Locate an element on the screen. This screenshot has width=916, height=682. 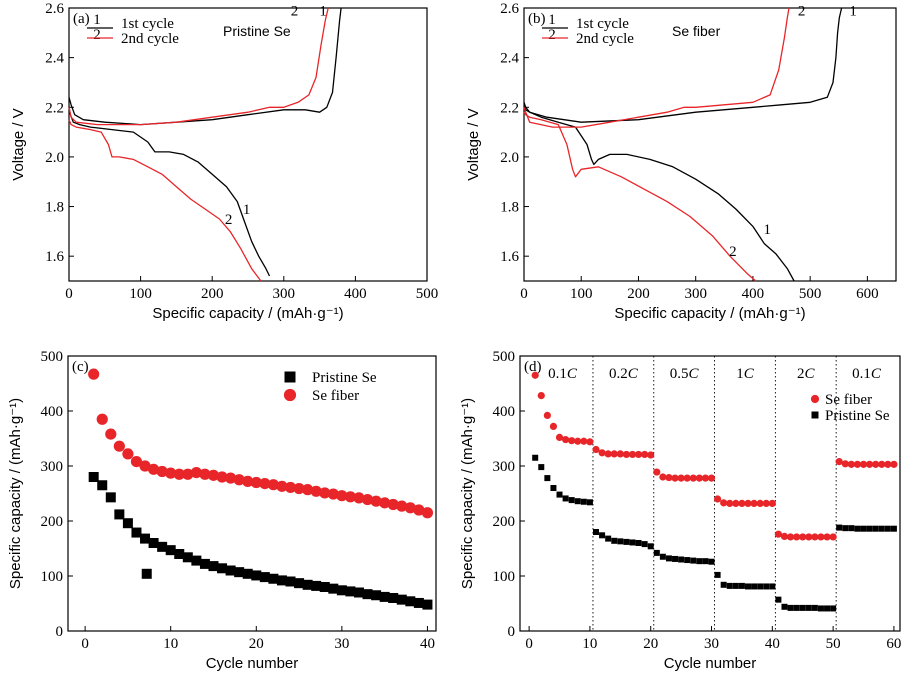
x-axis-label: Specific capacity / (mAh·g⁻¹) is located at coordinates (709, 313).